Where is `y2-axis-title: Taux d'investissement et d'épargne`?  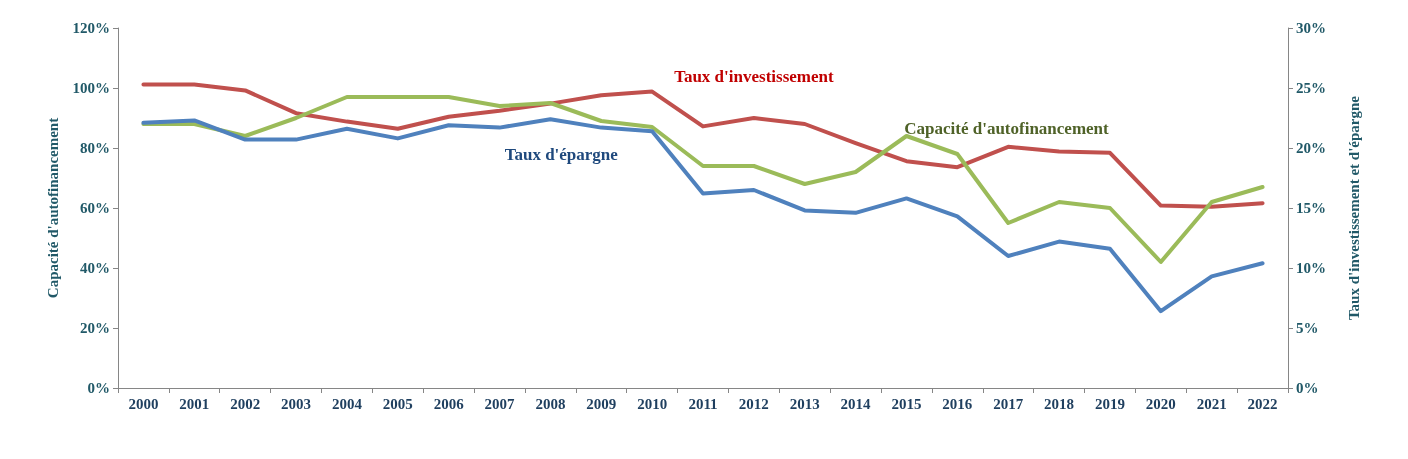 y2-axis-title: Taux d'investissement et d'épargne is located at coordinates (1353, 208).